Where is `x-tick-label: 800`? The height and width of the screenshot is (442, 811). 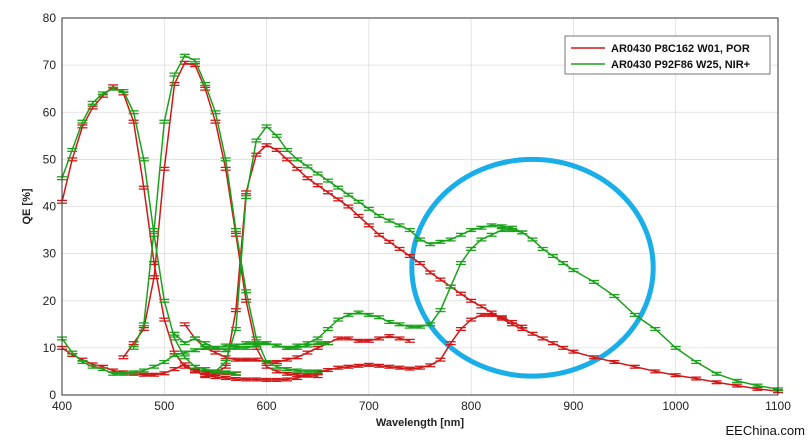
x-tick-label: 800 is located at coordinates (471, 406).